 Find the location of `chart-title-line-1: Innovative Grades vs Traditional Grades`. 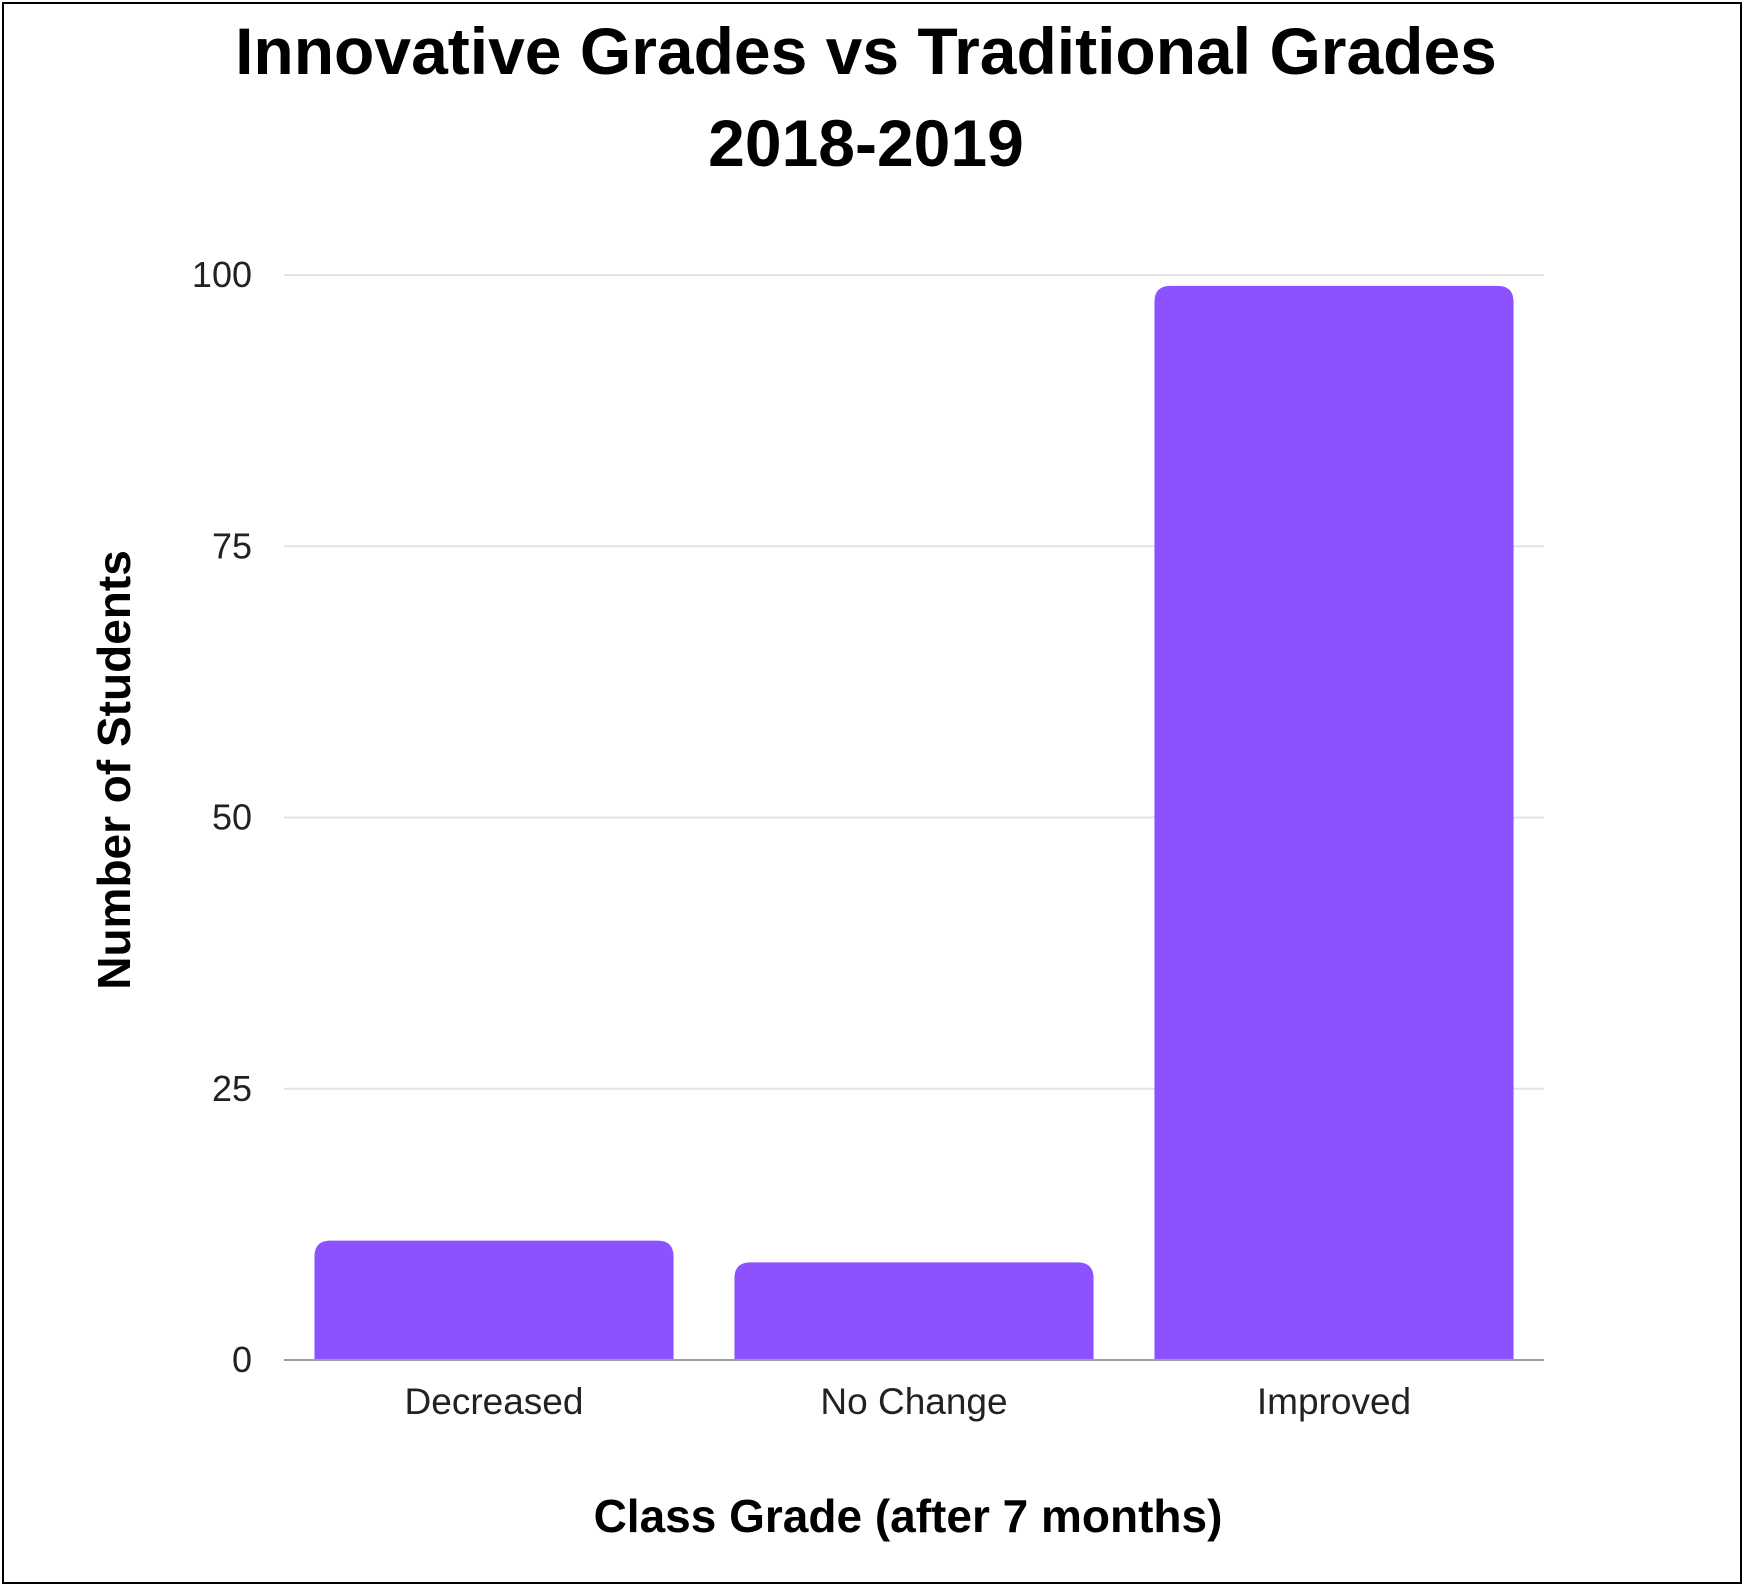

chart-title-line-1: Innovative Grades vs Traditional Grades is located at coordinates (866, 51).